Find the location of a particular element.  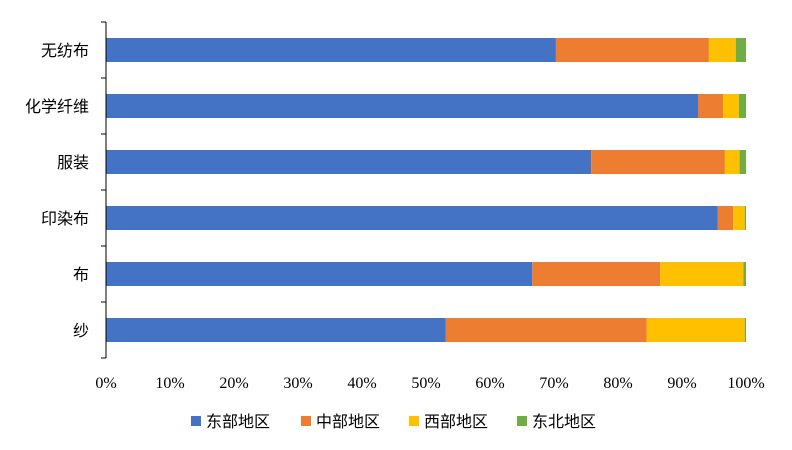

x-tick-label: 60% is located at coordinates (489, 383).